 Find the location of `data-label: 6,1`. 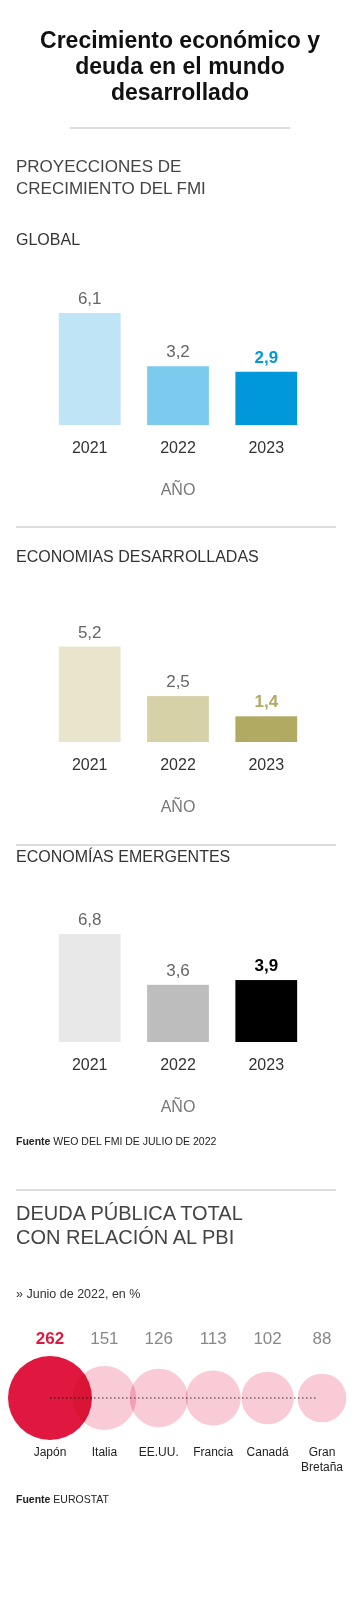

data-label: 6,1 is located at coordinates (89, 298).